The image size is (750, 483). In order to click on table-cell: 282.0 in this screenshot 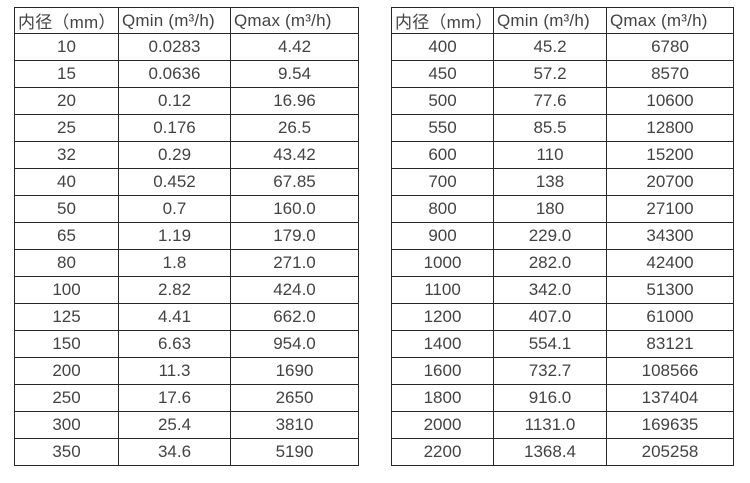, I will do `click(550, 263)`.